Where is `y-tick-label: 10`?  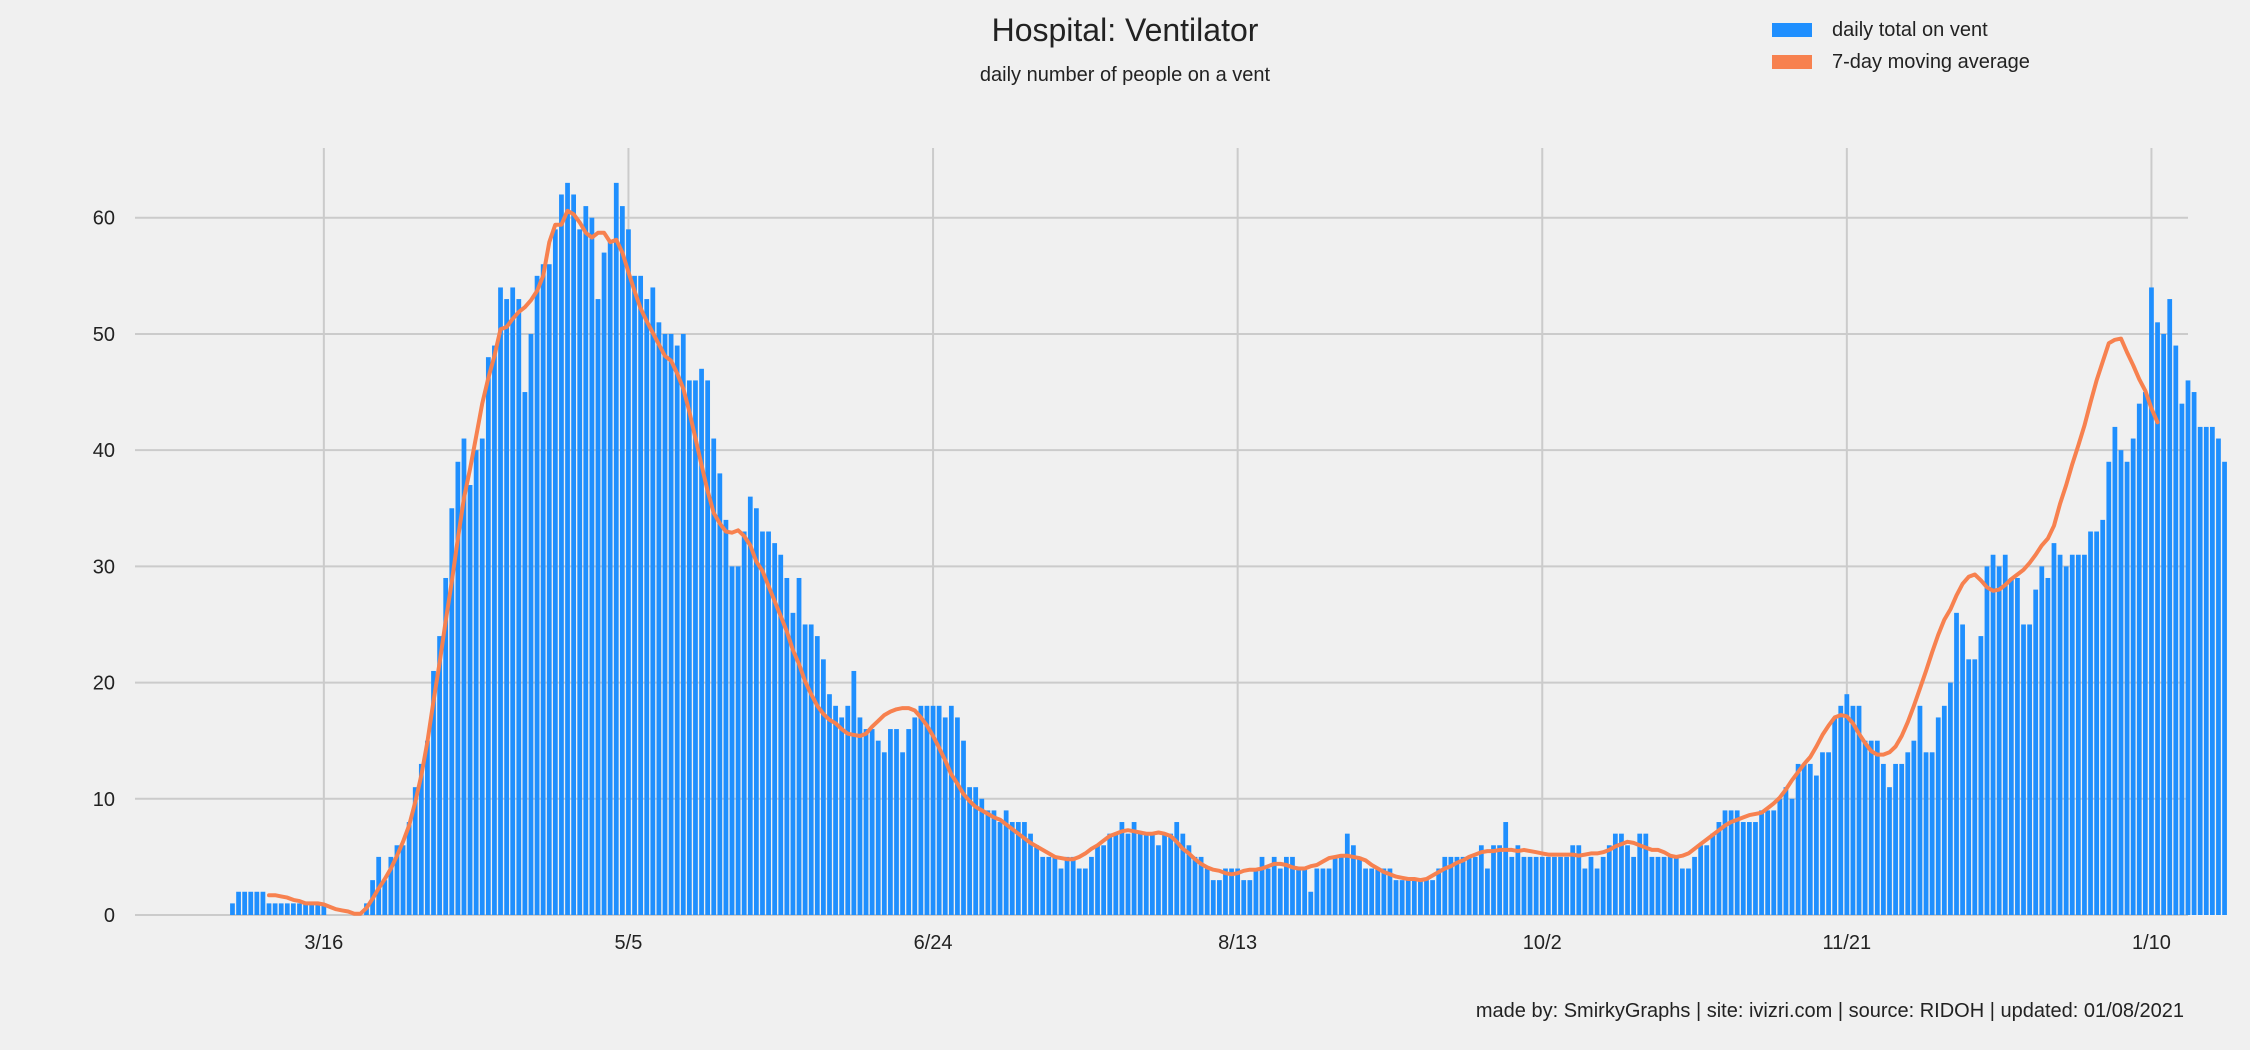
y-tick-label: 10 is located at coordinates (104, 800).